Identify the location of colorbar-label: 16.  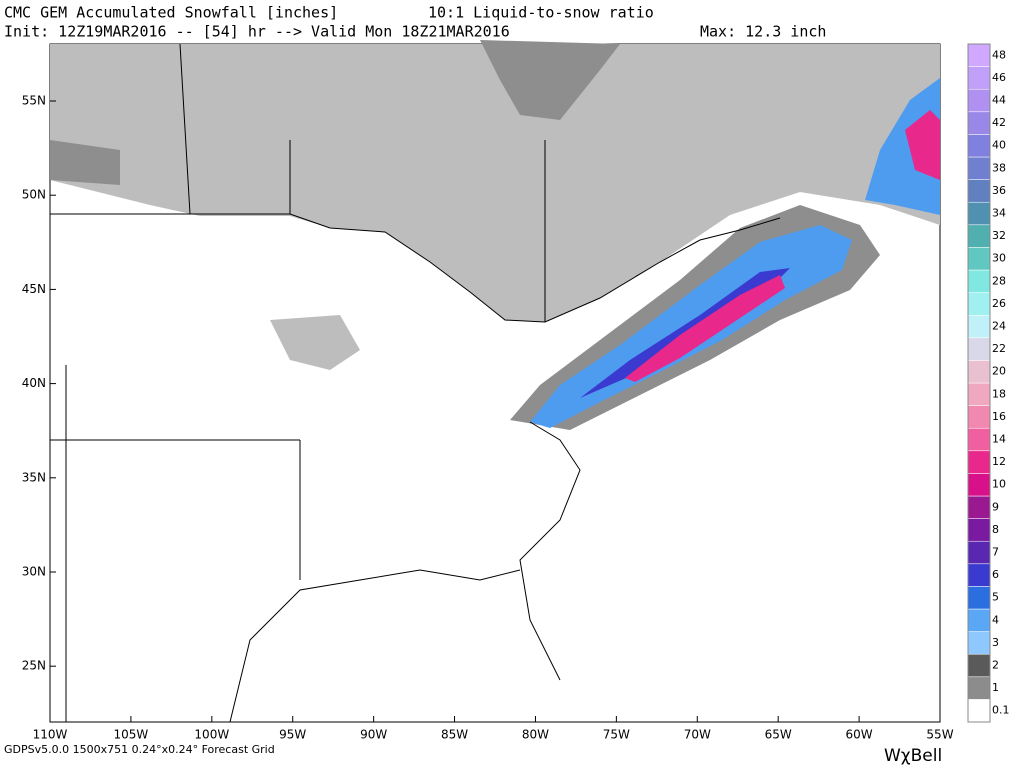
(999, 416).